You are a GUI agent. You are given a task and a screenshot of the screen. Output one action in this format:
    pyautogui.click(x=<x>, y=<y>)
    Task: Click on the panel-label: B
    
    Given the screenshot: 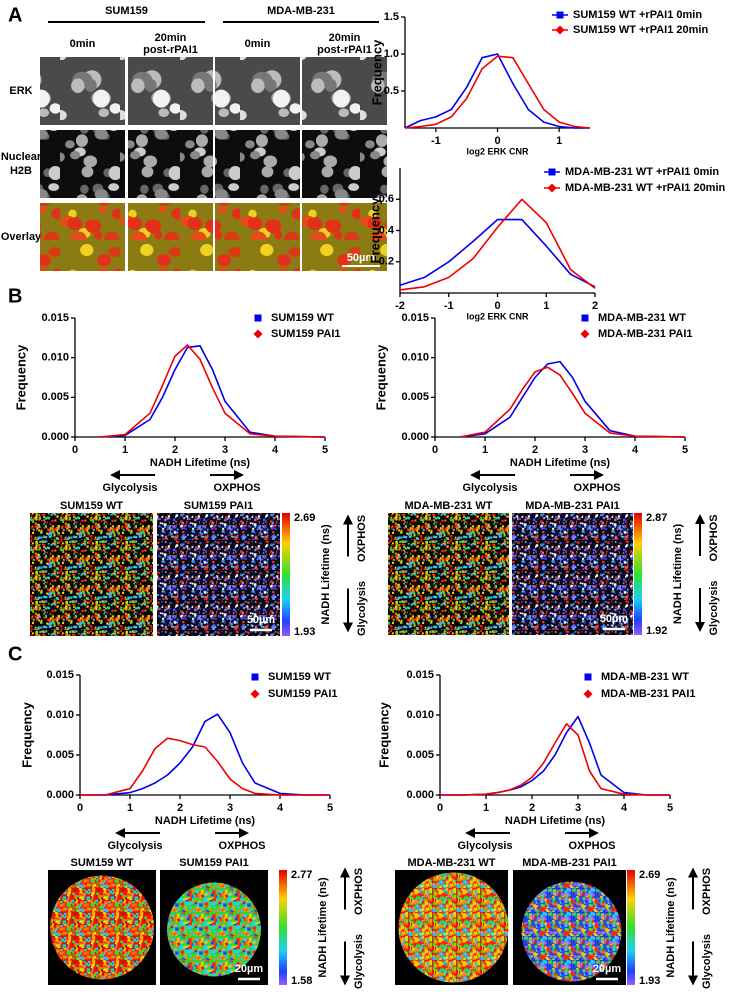 What is the action you would take?
    pyautogui.click(x=15, y=296)
    